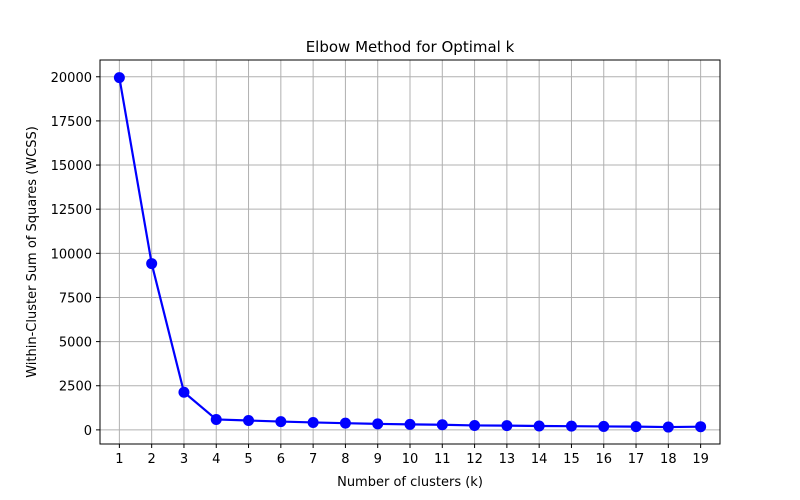 The image size is (800, 500). Describe the element at coordinates (410, 47) in the screenshot. I see `chart-title: Elbow Method for Optimal k` at that location.